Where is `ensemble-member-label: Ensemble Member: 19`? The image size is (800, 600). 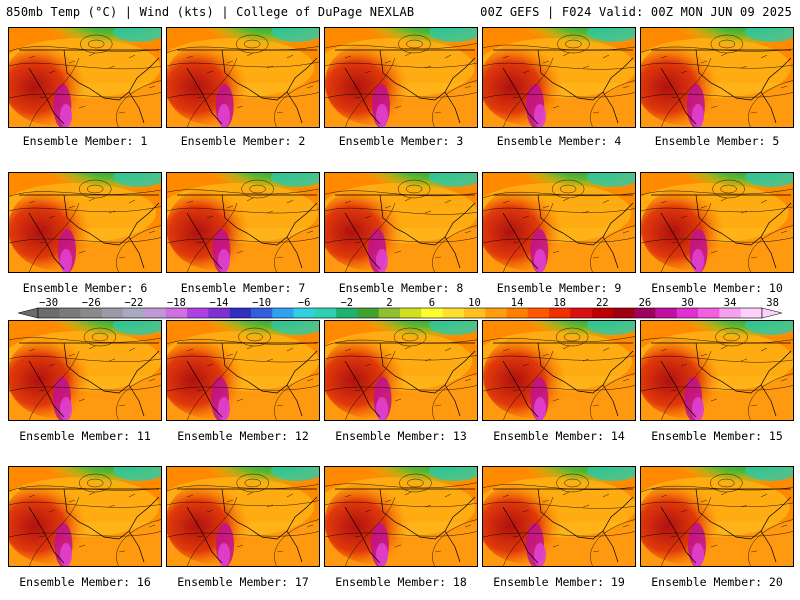 ensemble-member-label: Ensemble Member: 19 is located at coordinates (559, 582).